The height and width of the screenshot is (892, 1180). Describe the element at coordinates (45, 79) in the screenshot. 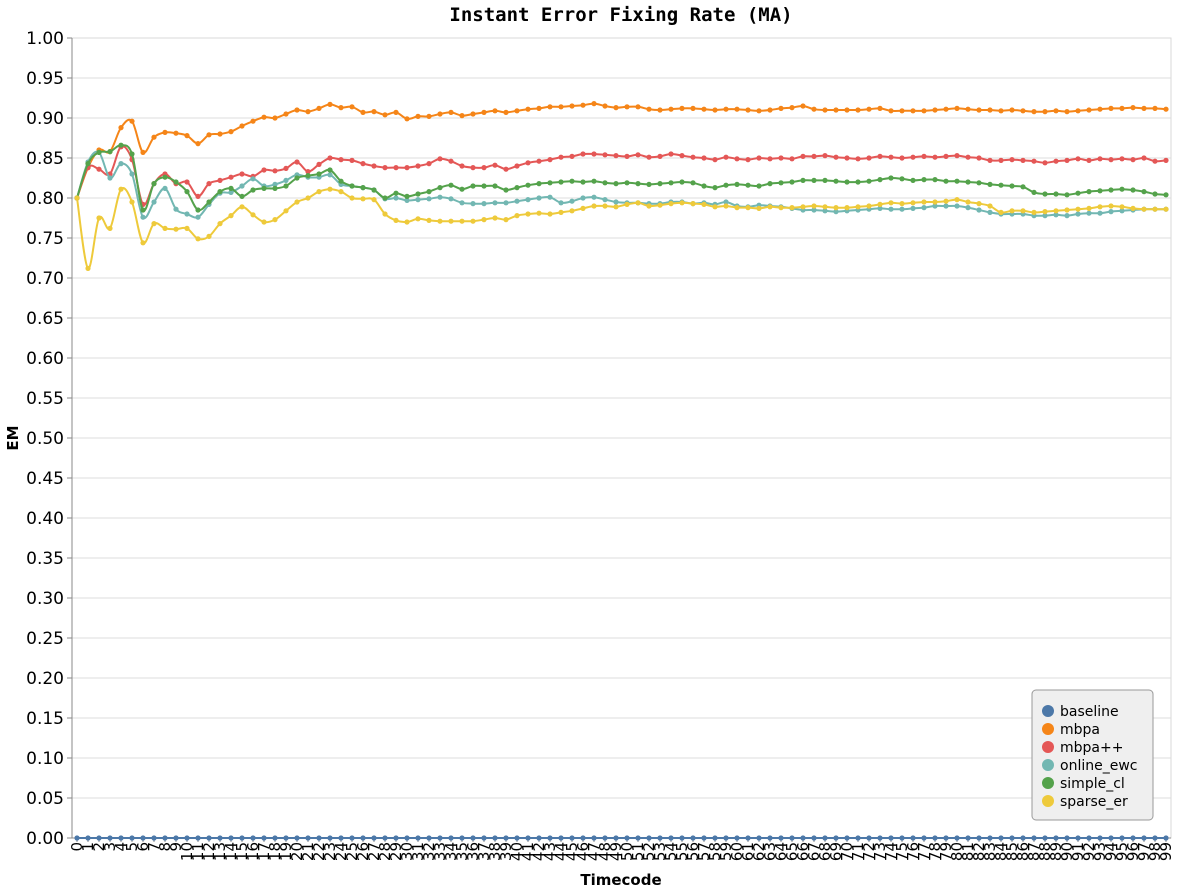

I see `y-tick-label: 0.95` at that location.